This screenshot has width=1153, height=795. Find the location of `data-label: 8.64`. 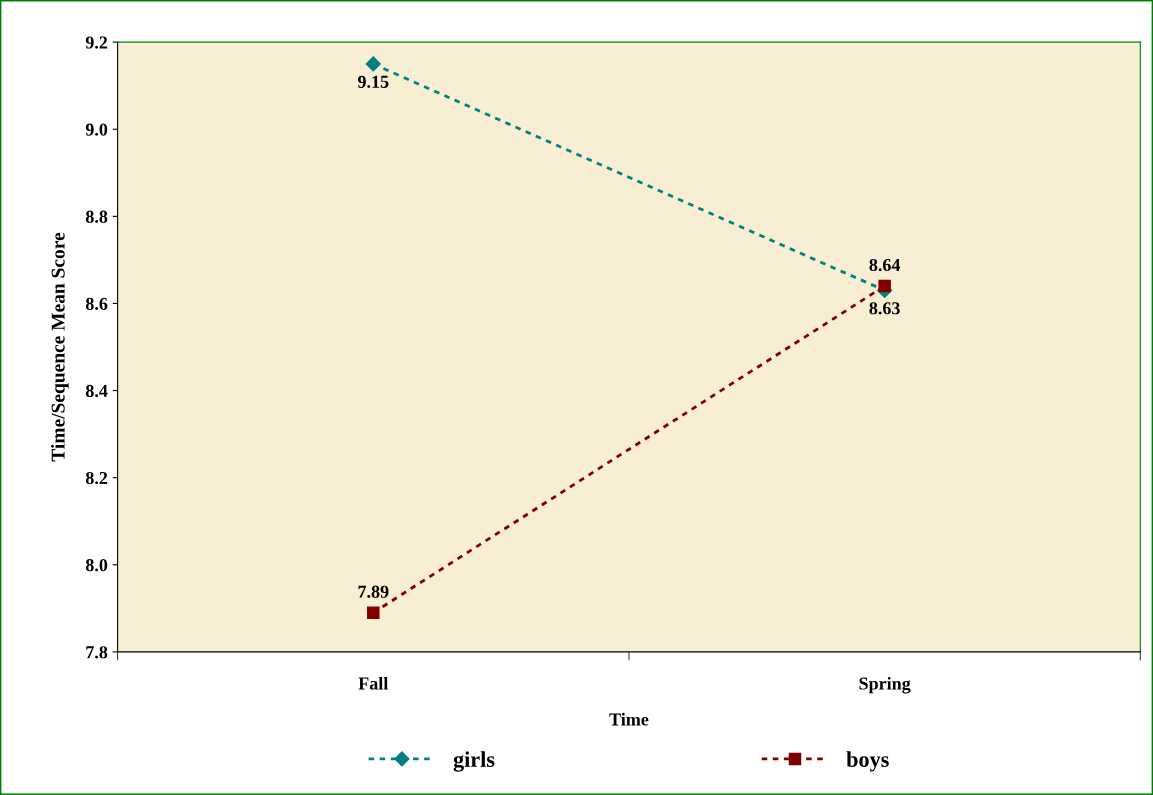

data-label: 8.64 is located at coordinates (885, 265).